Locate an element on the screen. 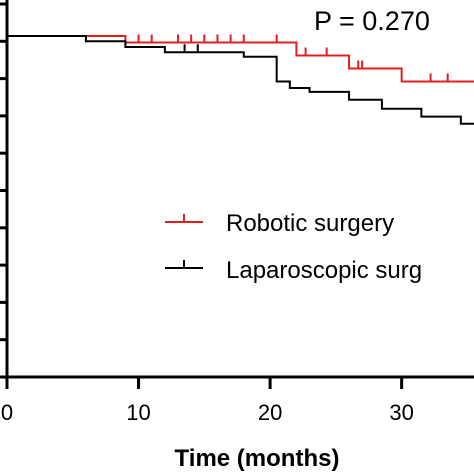 The height and width of the screenshot is (474, 474). x-axis-title: Time (months) is located at coordinates (257, 458).